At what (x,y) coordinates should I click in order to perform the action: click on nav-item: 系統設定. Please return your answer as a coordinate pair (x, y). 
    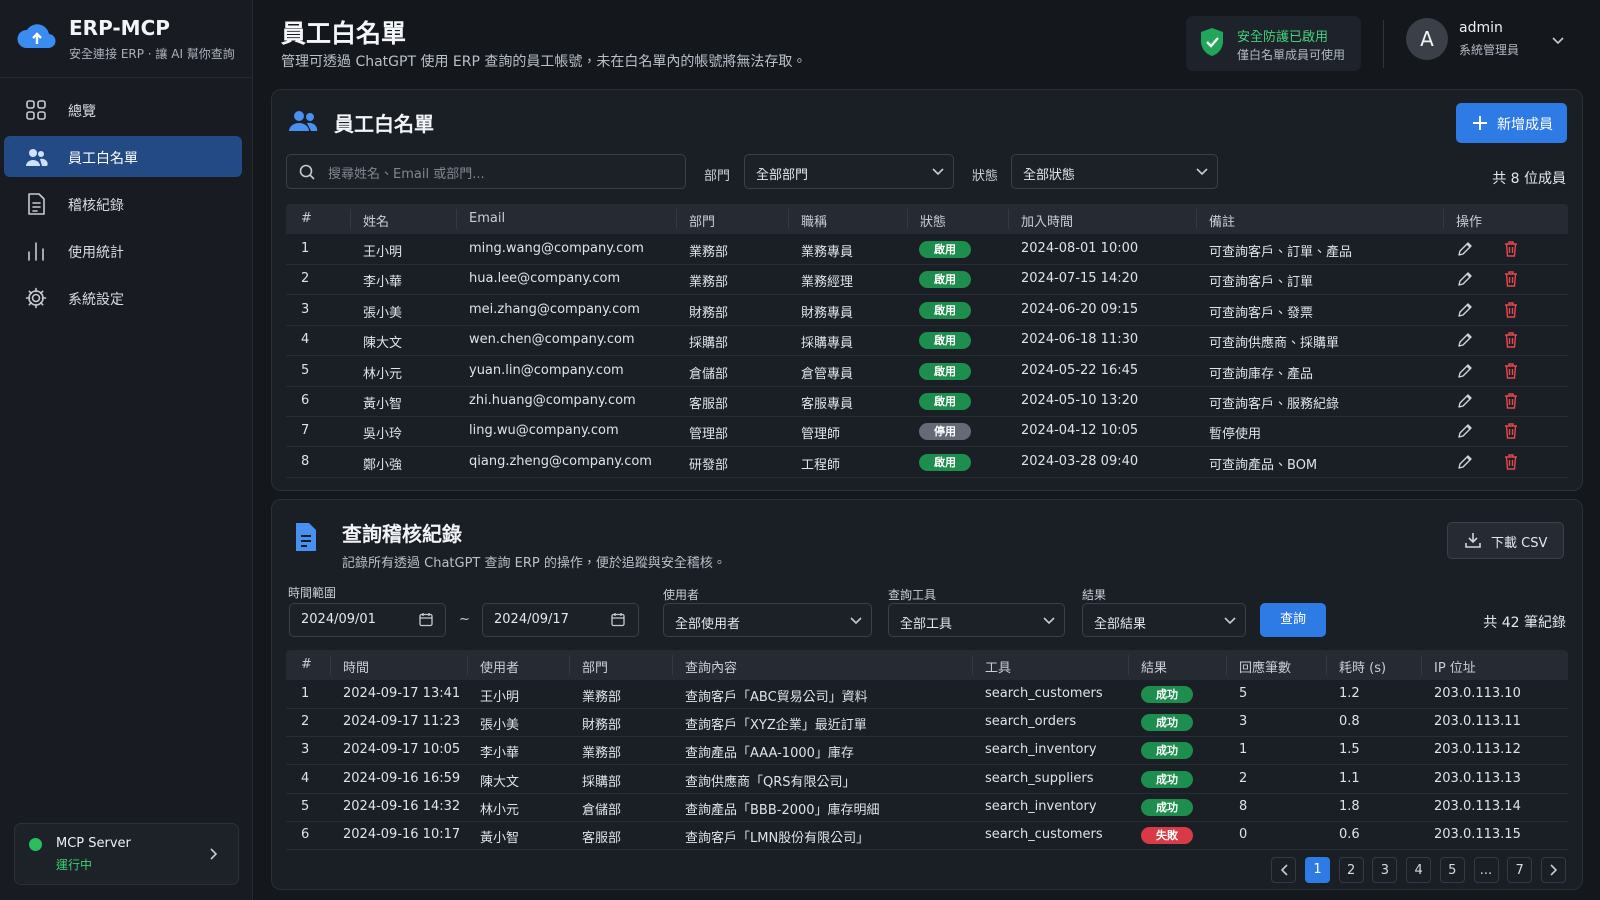
    Looking at the image, I should click on (96, 300).